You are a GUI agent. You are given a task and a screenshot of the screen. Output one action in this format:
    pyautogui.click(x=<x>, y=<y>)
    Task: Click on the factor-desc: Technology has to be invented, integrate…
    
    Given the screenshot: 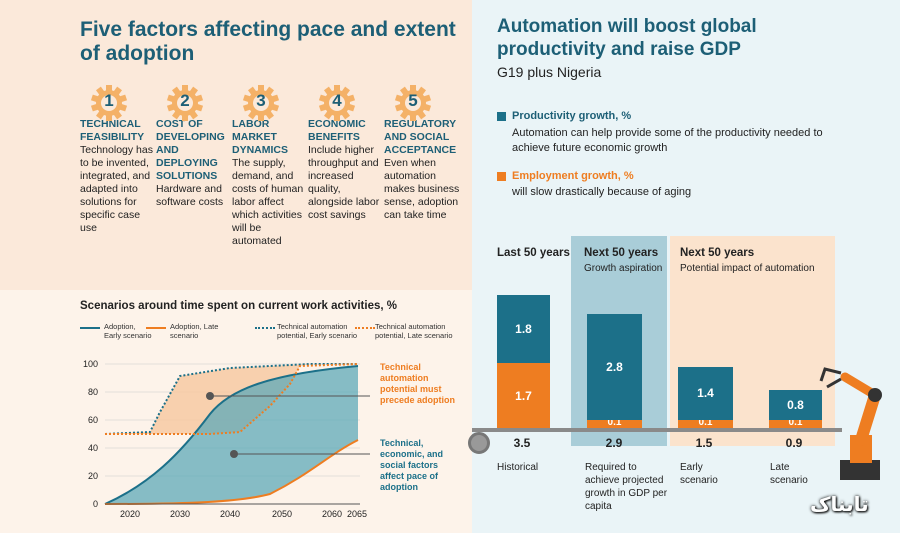 What is the action you would take?
    pyautogui.click(x=116, y=189)
    